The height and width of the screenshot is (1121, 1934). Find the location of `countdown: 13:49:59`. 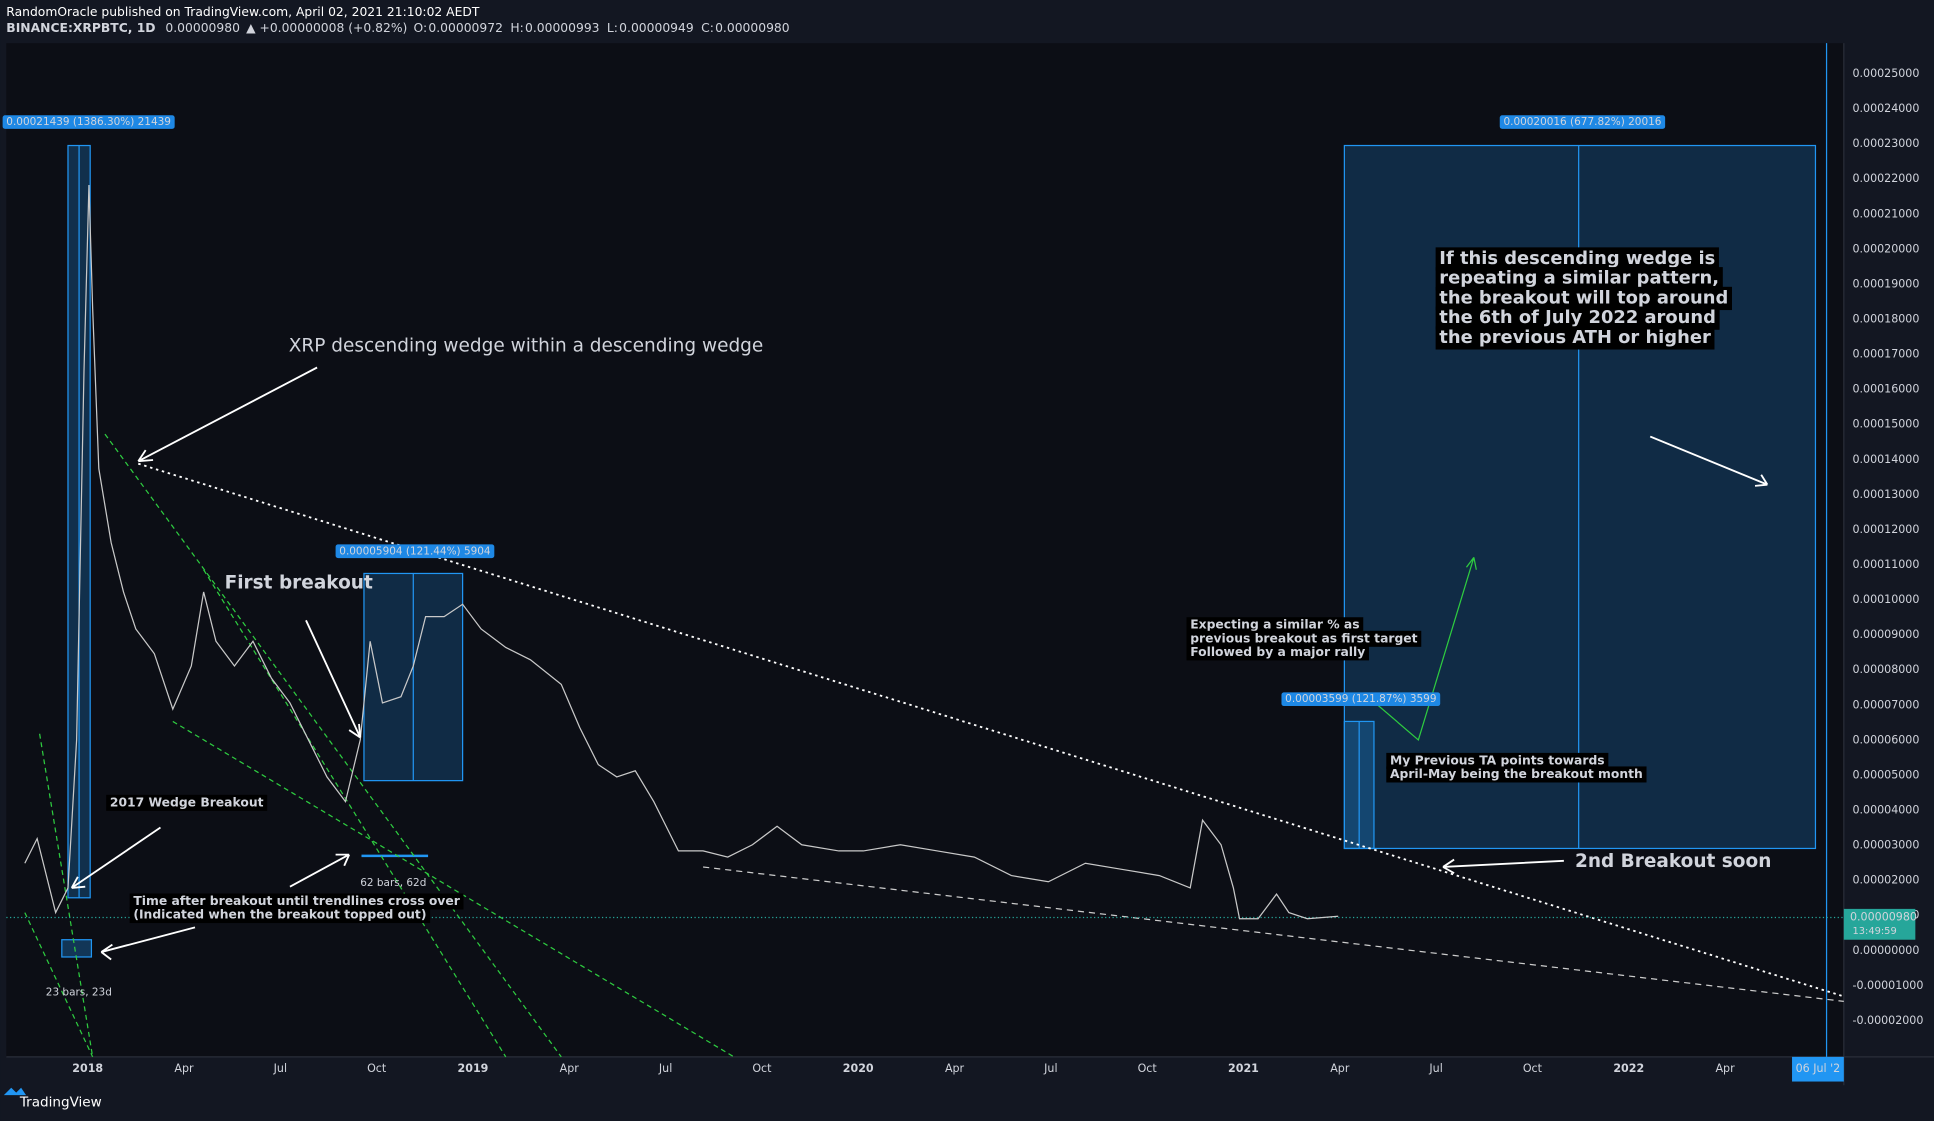

countdown: 13:49:59 is located at coordinates (1874, 931).